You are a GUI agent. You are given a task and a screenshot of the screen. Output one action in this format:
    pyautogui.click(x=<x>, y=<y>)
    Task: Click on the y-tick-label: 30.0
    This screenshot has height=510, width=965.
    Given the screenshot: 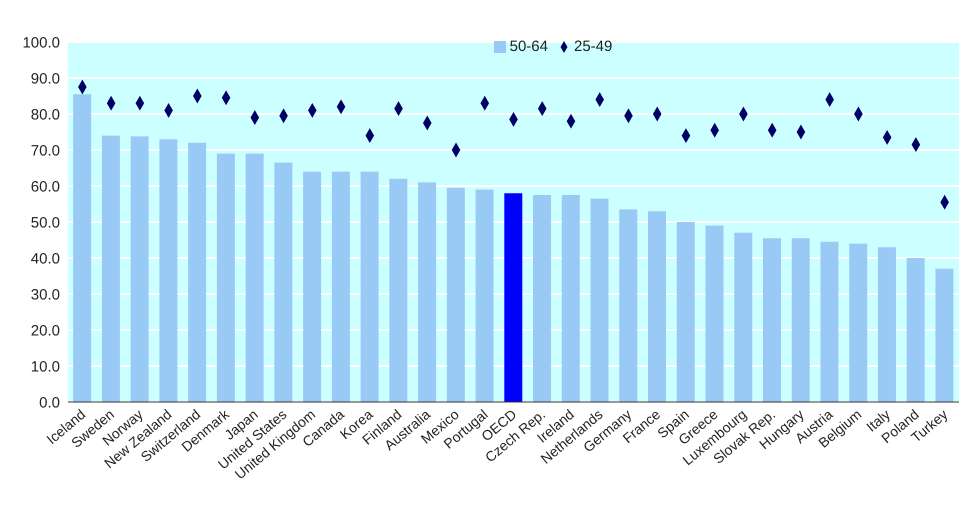 What is the action you would take?
    pyautogui.click(x=45, y=295)
    